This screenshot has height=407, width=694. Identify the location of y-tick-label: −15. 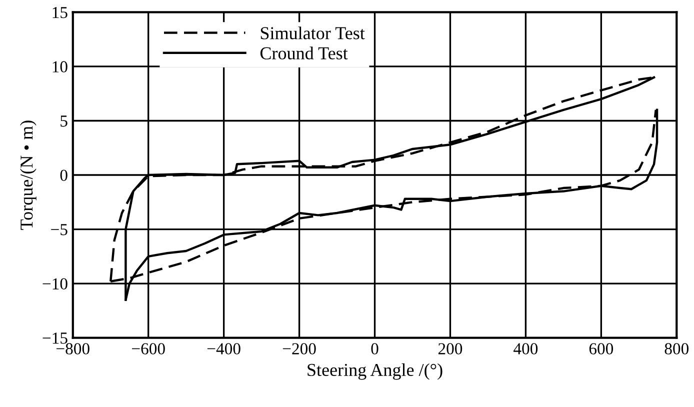
(55, 338).